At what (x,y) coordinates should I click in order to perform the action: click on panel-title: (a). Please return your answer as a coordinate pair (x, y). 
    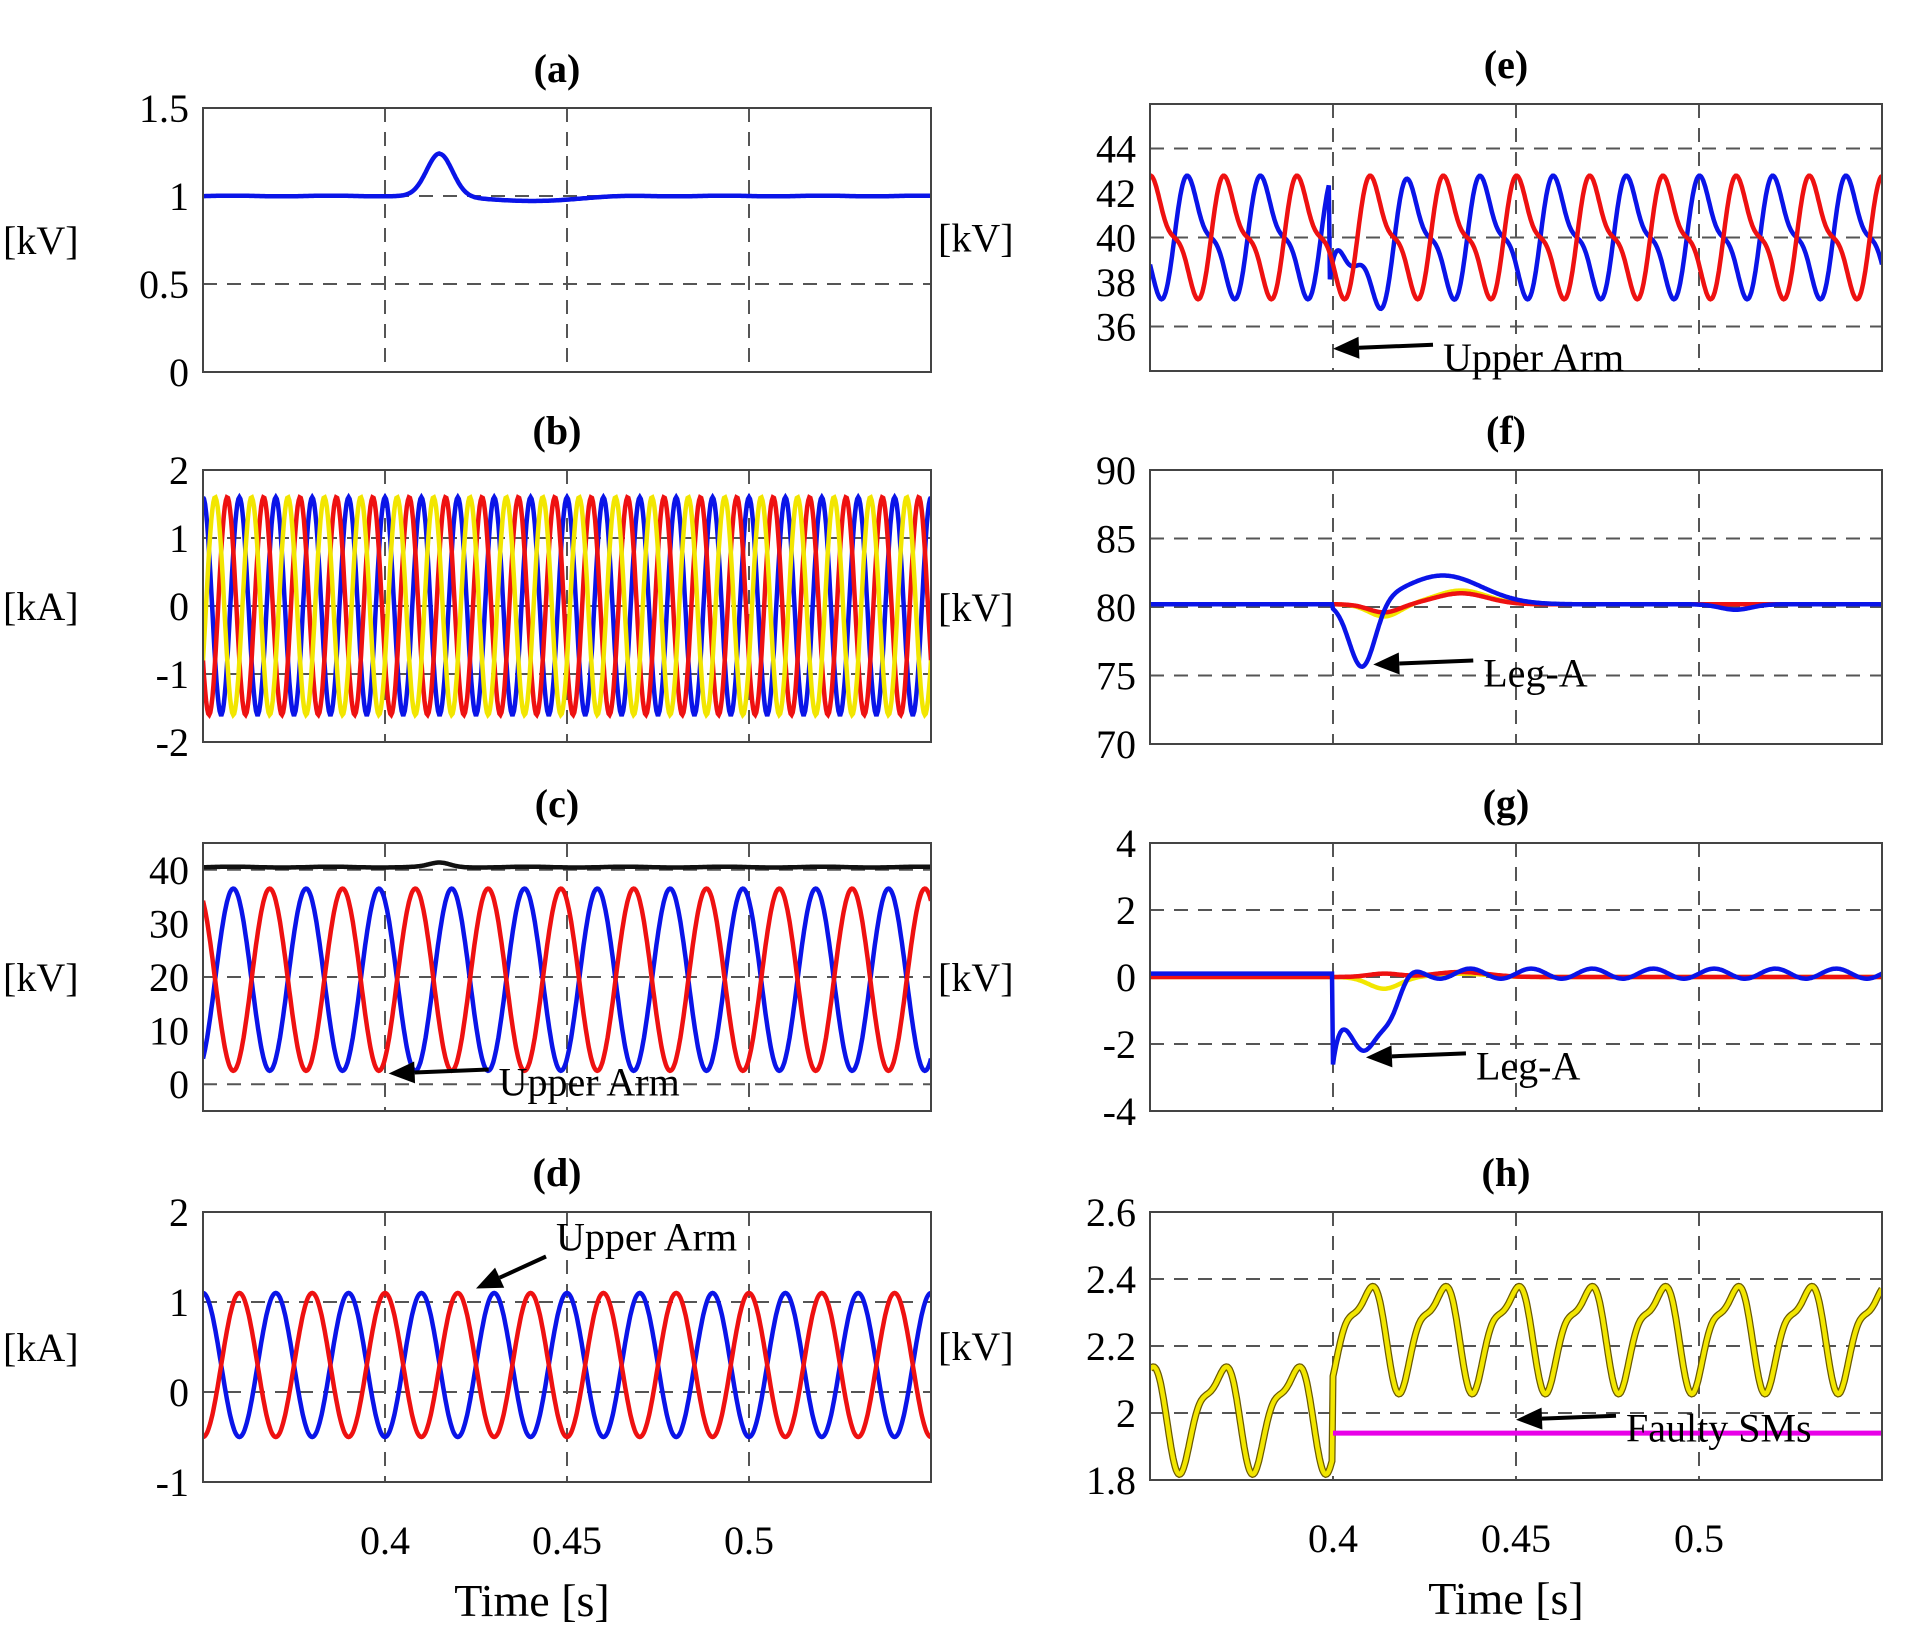
    Looking at the image, I should click on (557, 68).